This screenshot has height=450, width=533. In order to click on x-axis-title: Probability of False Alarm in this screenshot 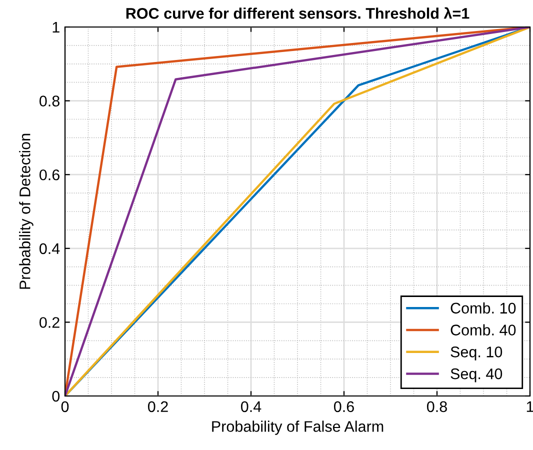, I will do `click(298, 427)`.